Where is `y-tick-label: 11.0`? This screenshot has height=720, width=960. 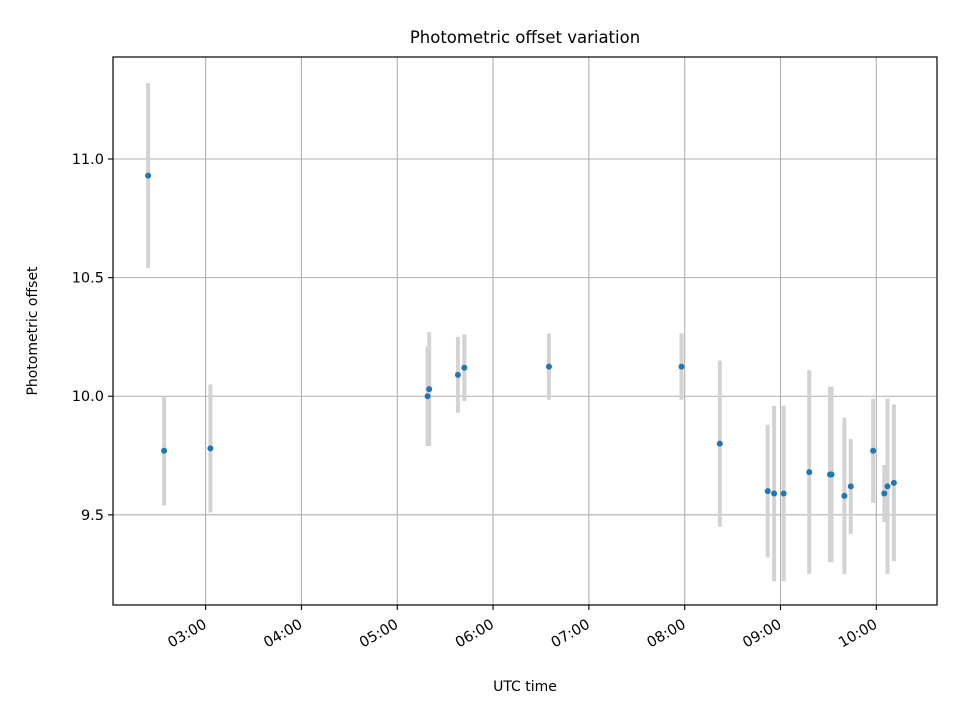
y-tick-label: 11.0 is located at coordinates (88, 160).